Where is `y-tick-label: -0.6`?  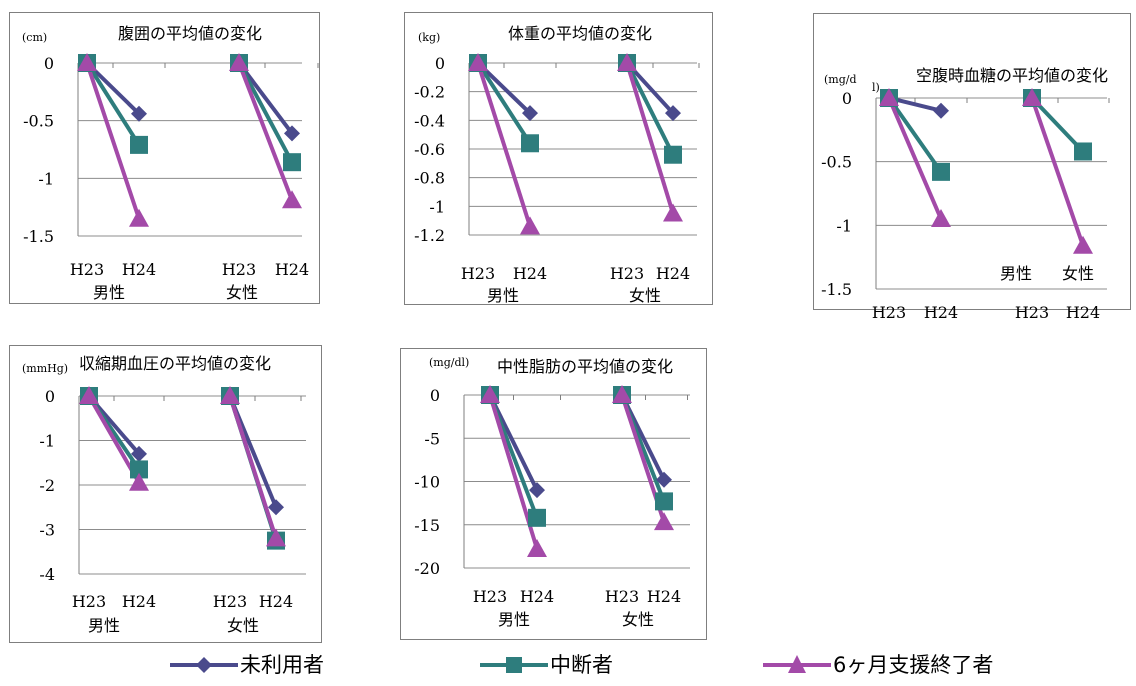 y-tick-label: -0.6 is located at coordinates (429, 149).